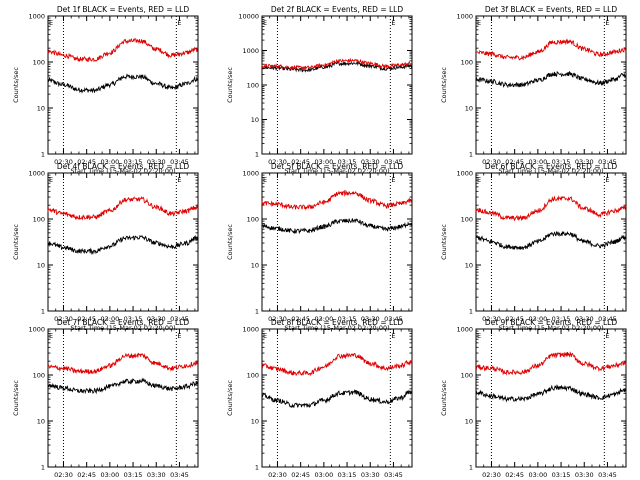  What do you see at coordinates (123, 9) in the screenshot?
I see `chart-title: Det 1f BLACK = Events, RED = LLD` at bounding box center [123, 9].